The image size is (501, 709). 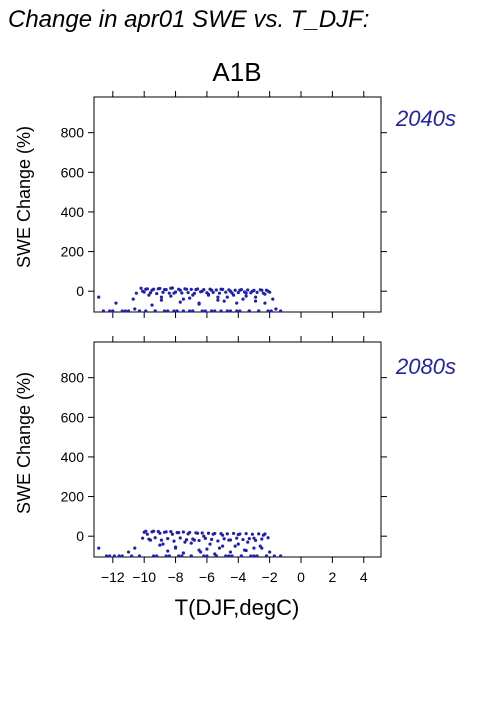 I want to click on x-tick-label: −2, so click(x=270, y=577).